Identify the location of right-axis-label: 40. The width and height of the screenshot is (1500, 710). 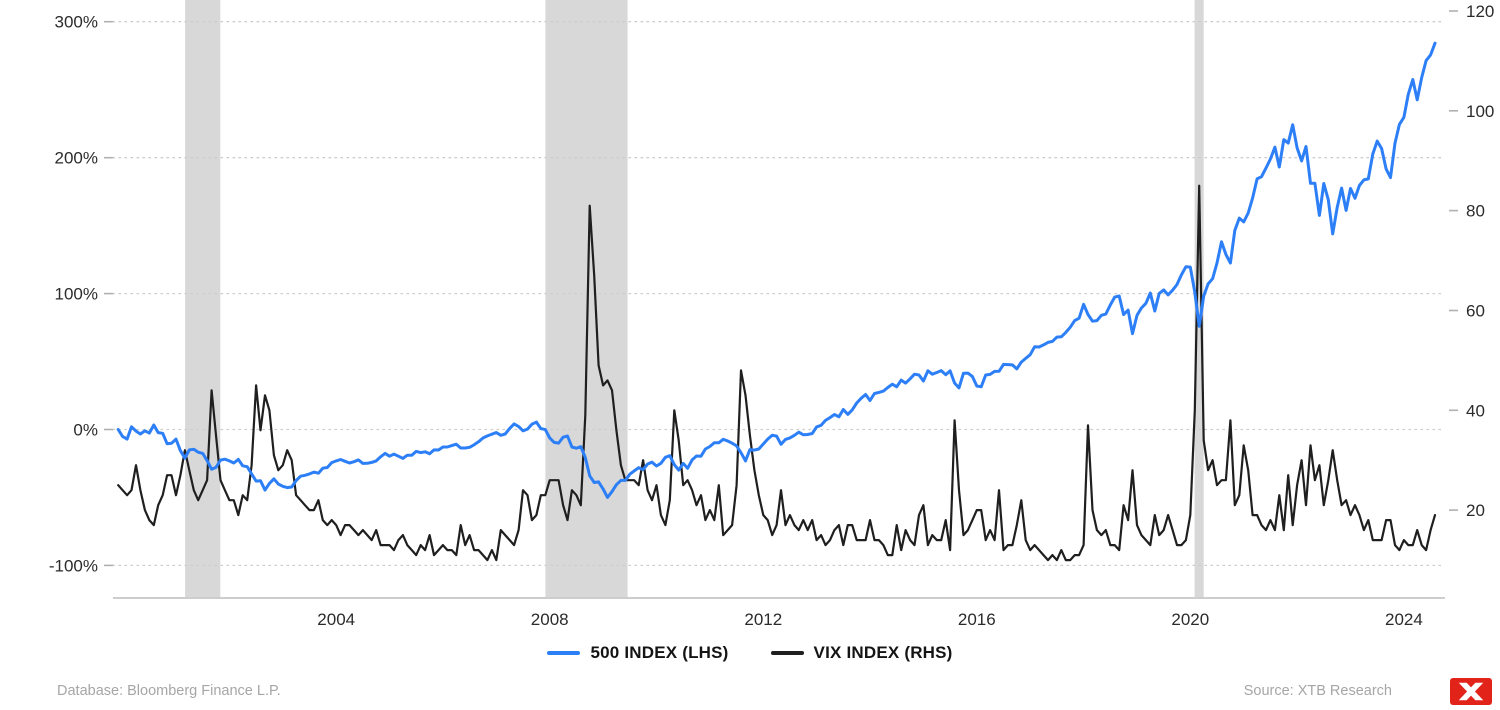
(1475, 410).